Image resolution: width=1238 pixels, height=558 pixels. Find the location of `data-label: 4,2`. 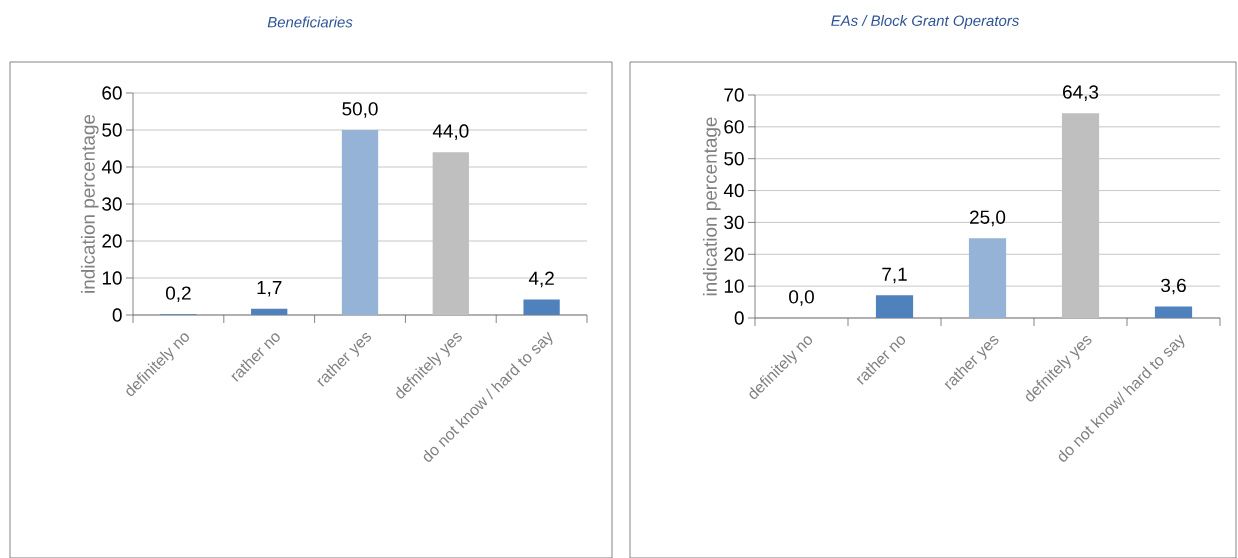

data-label: 4,2 is located at coordinates (541, 279).